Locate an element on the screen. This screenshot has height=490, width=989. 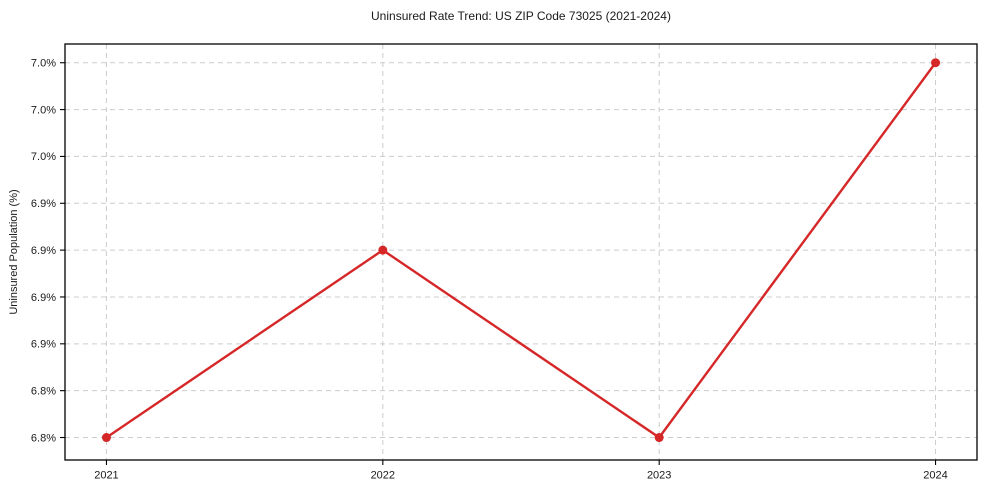
x-tick-label: 2023 is located at coordinates (659, 476).